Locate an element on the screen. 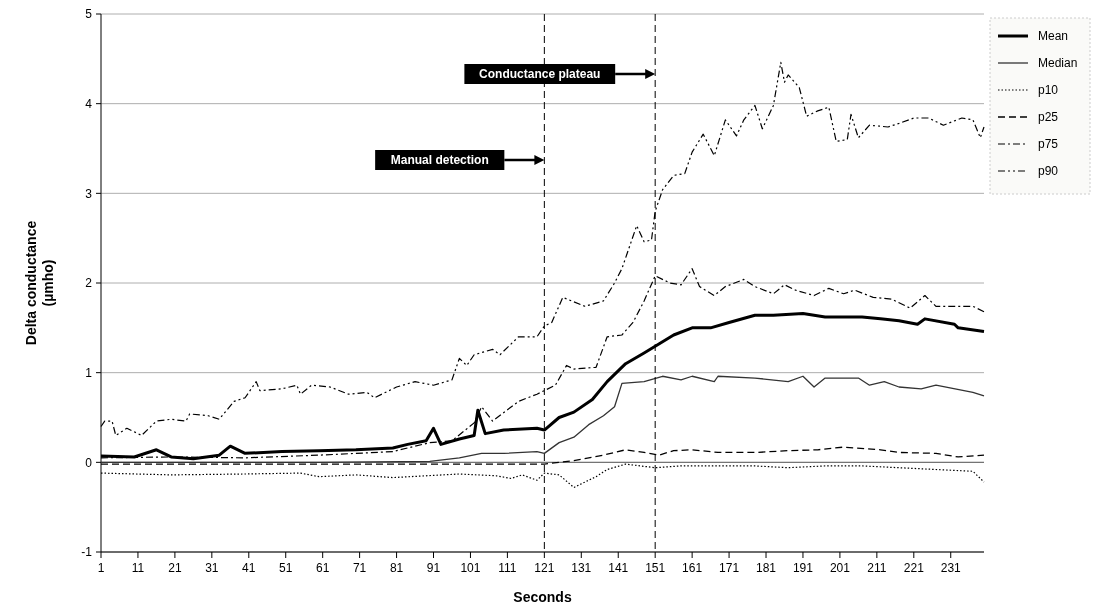  x-tick-label: 171 is located at coordinates (729, 568).